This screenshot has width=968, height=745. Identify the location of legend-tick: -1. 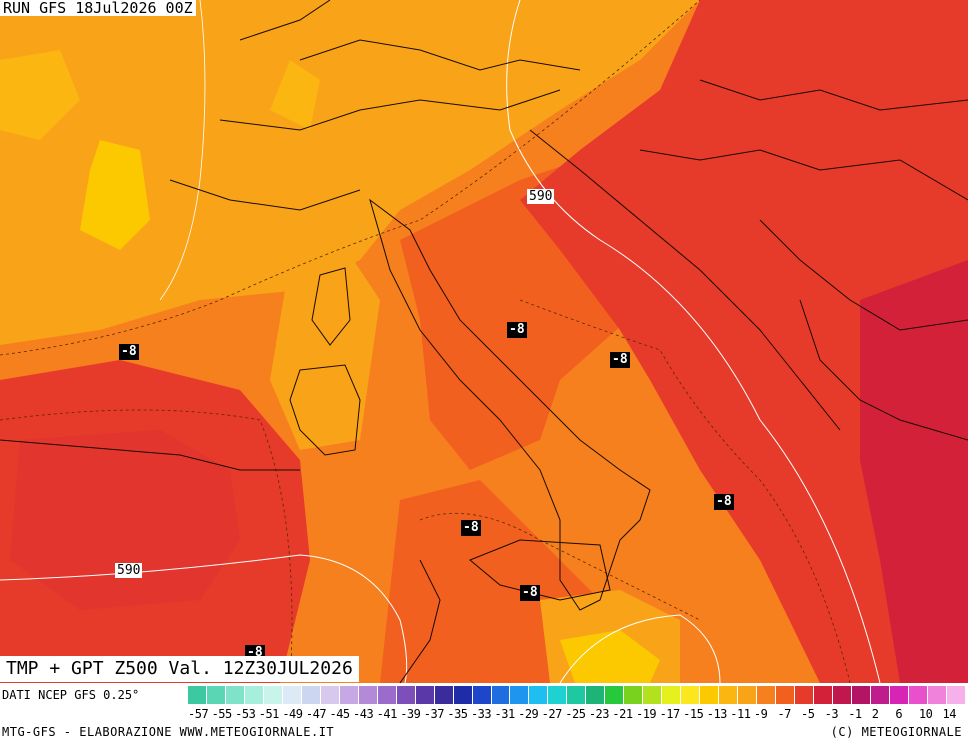
(855, 714).